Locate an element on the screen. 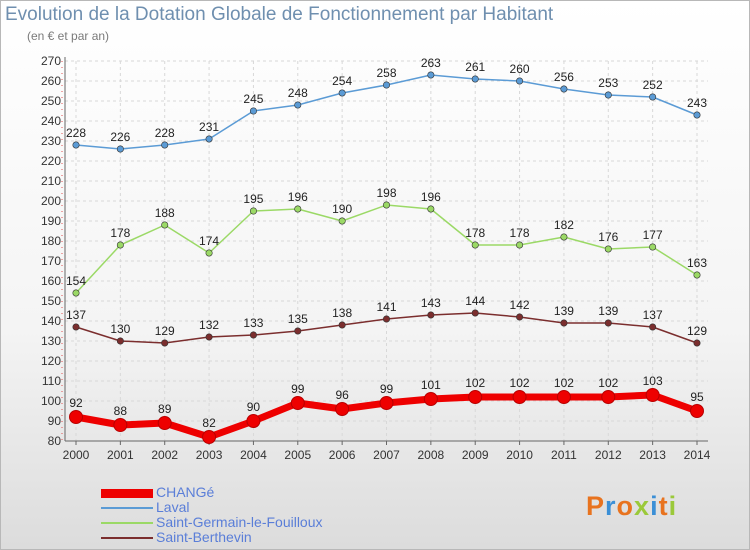  data-label-saint-germain-le-fouilloux: 190 is located at coordinates (342, 209).